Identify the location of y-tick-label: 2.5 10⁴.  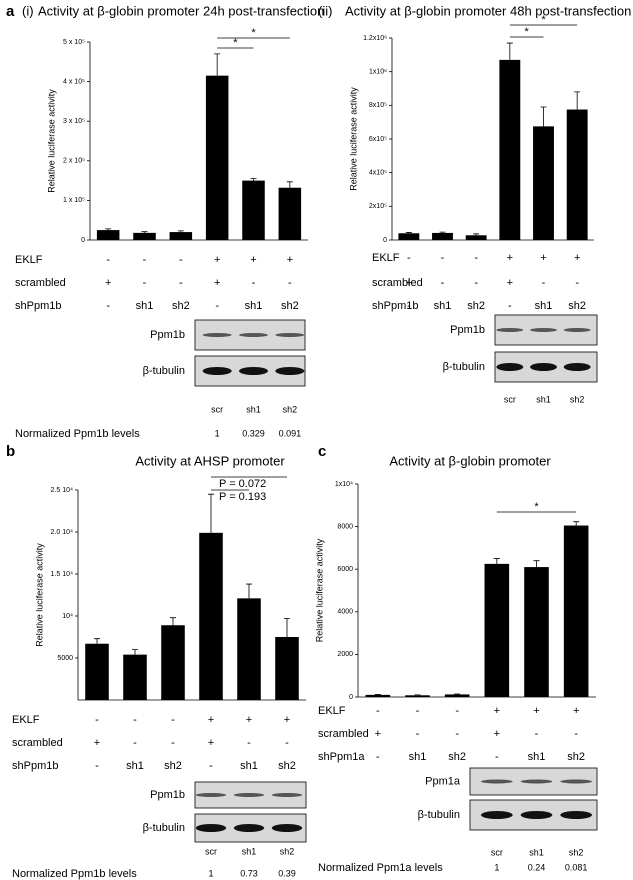
(62, 490).